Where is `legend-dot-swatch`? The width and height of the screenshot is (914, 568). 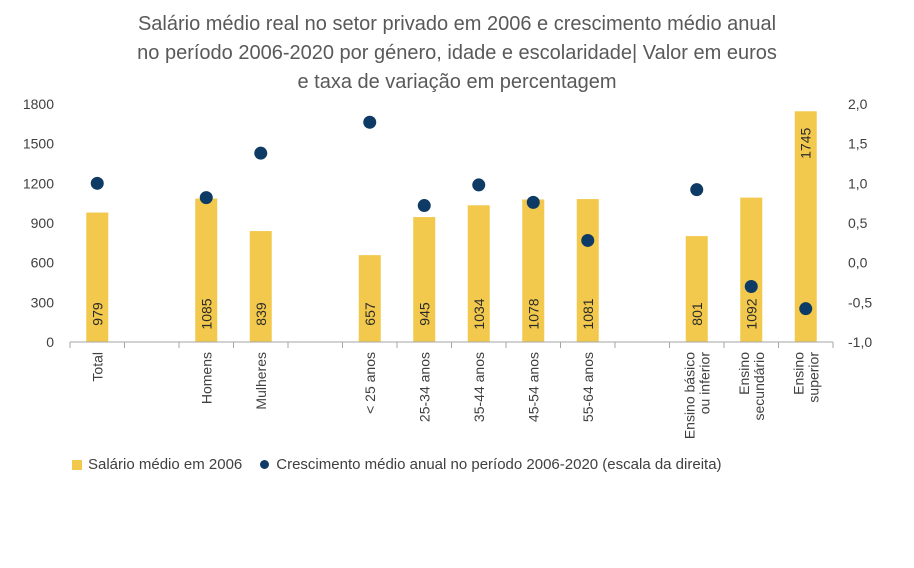 legend-dot-swatch is located at coordinates (265, 464).